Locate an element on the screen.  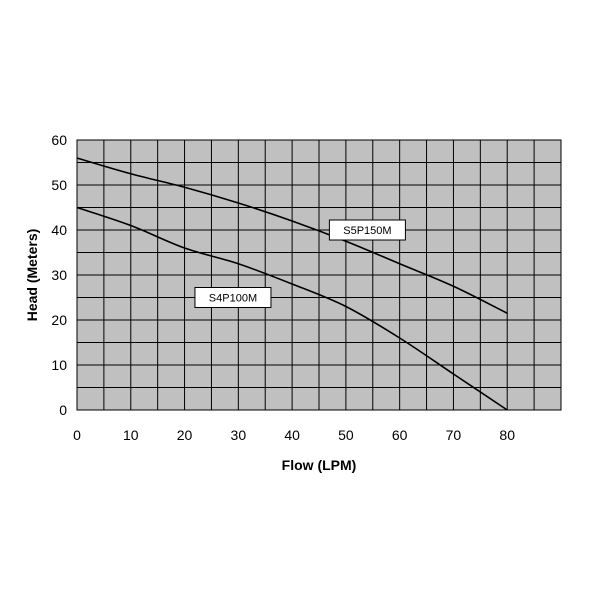
curve-annotations: S5P150M S4P100M is located at coordinates (300, 263).